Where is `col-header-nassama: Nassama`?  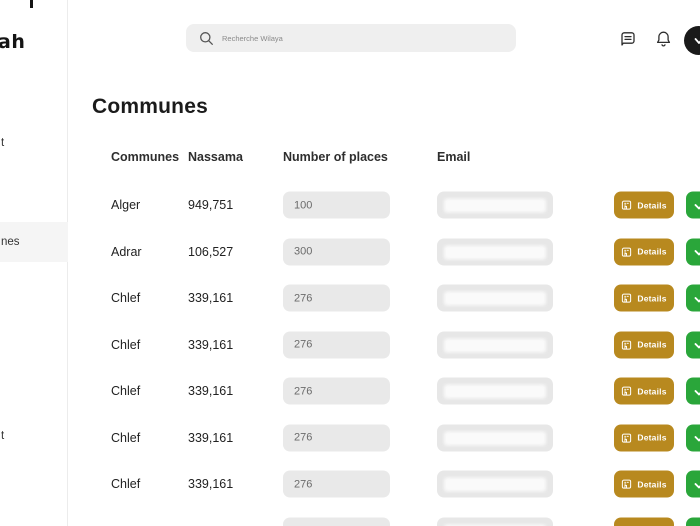
col-header-nassama: Nassama is located at coordinates (215, 157).